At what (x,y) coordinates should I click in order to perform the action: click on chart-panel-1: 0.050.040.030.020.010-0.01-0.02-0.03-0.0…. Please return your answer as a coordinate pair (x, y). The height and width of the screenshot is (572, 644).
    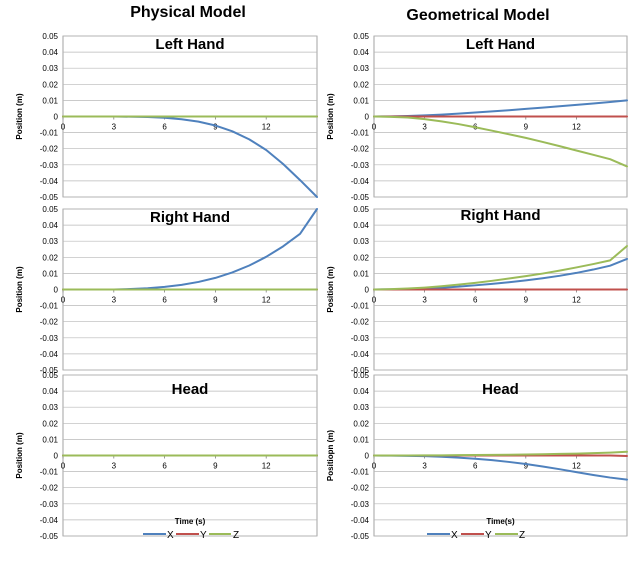
    Looking at the image, I should click on (166, 117).